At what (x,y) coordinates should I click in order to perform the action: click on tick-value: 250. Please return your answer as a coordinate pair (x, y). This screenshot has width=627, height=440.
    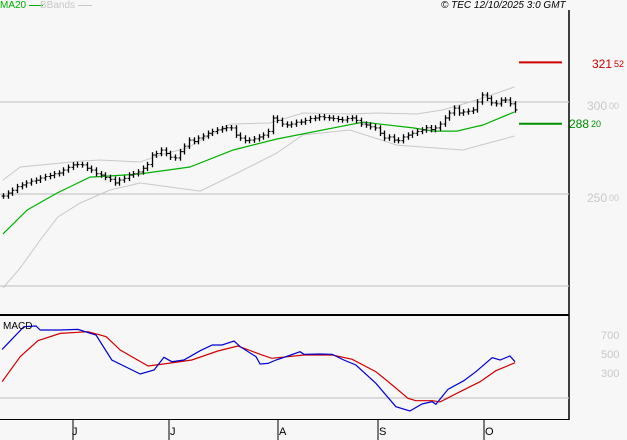
    Looking at the image, I should click on (597, 198).